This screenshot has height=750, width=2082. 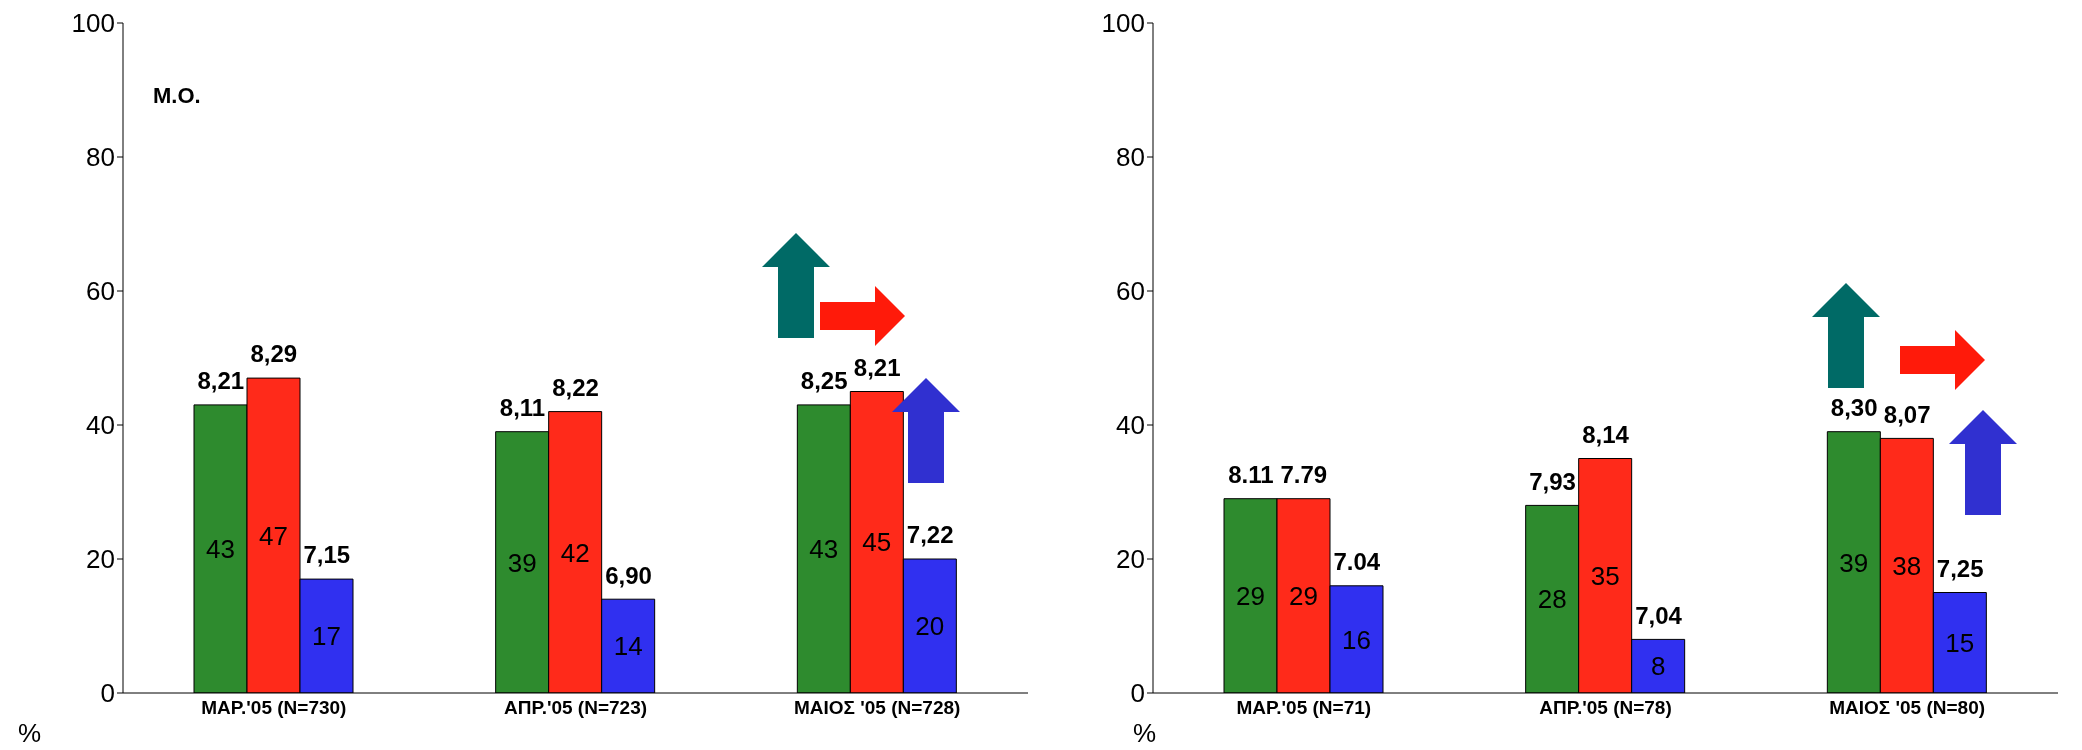 What do you see at coordinates (177, 96) in the screenshot?
I see `annotation: Μ.Ο.` at bounding box center [177, 96].